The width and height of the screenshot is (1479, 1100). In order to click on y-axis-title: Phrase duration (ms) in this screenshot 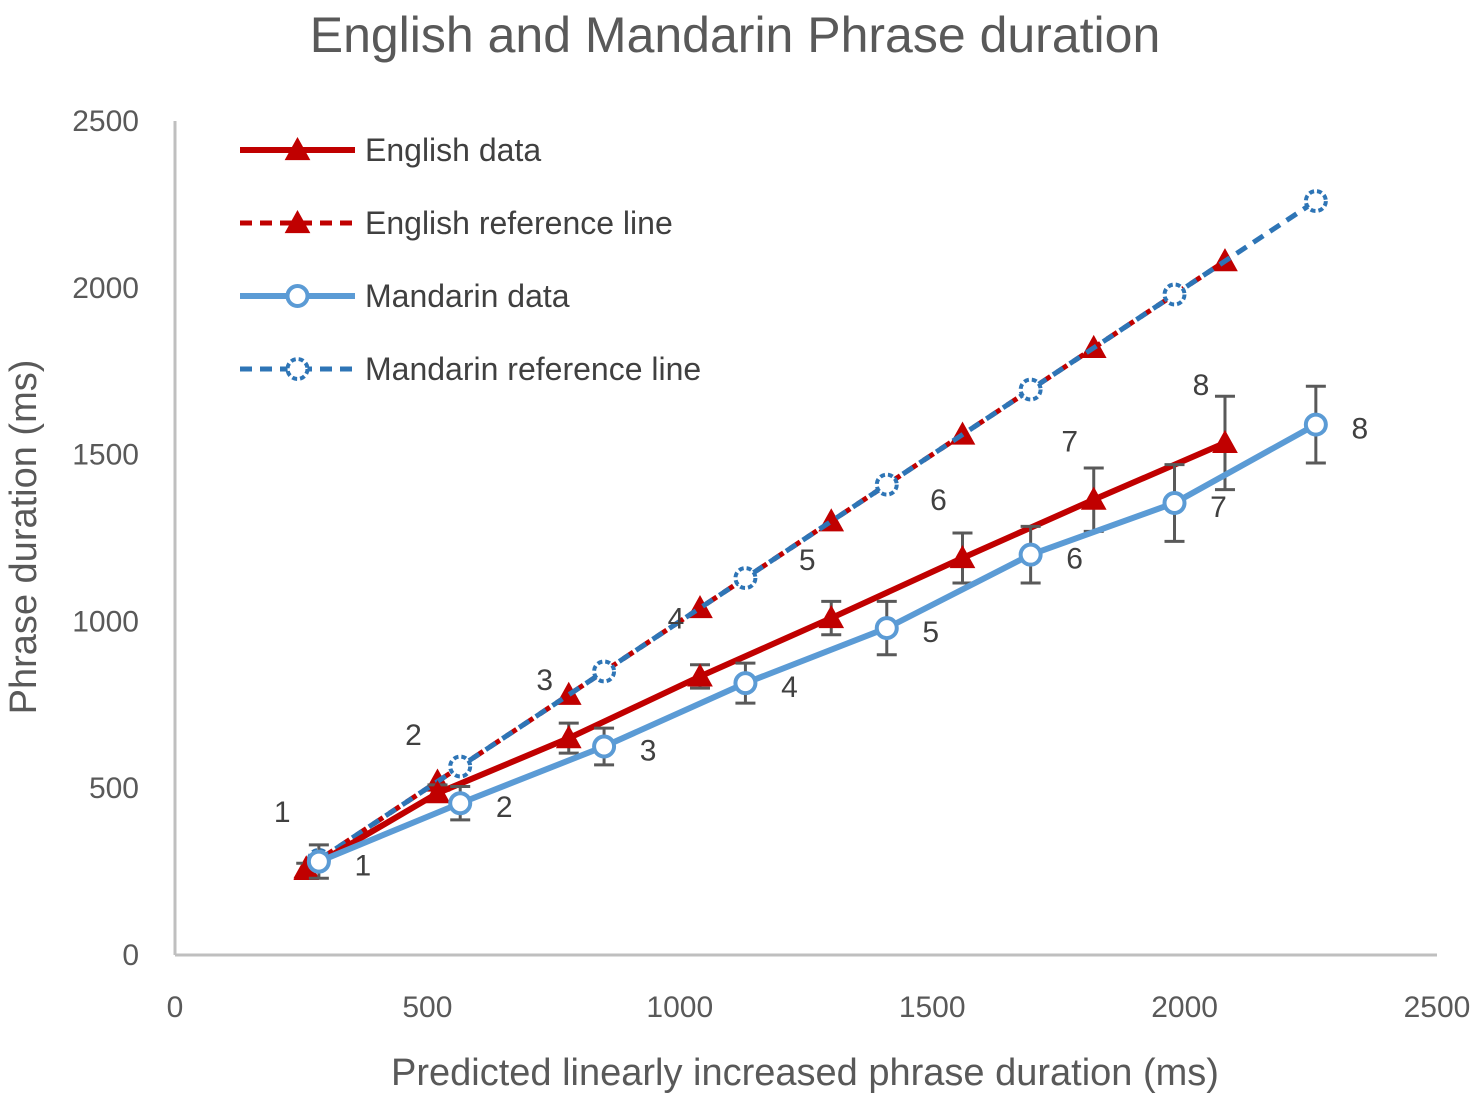, I will do `click(24, 537)`.